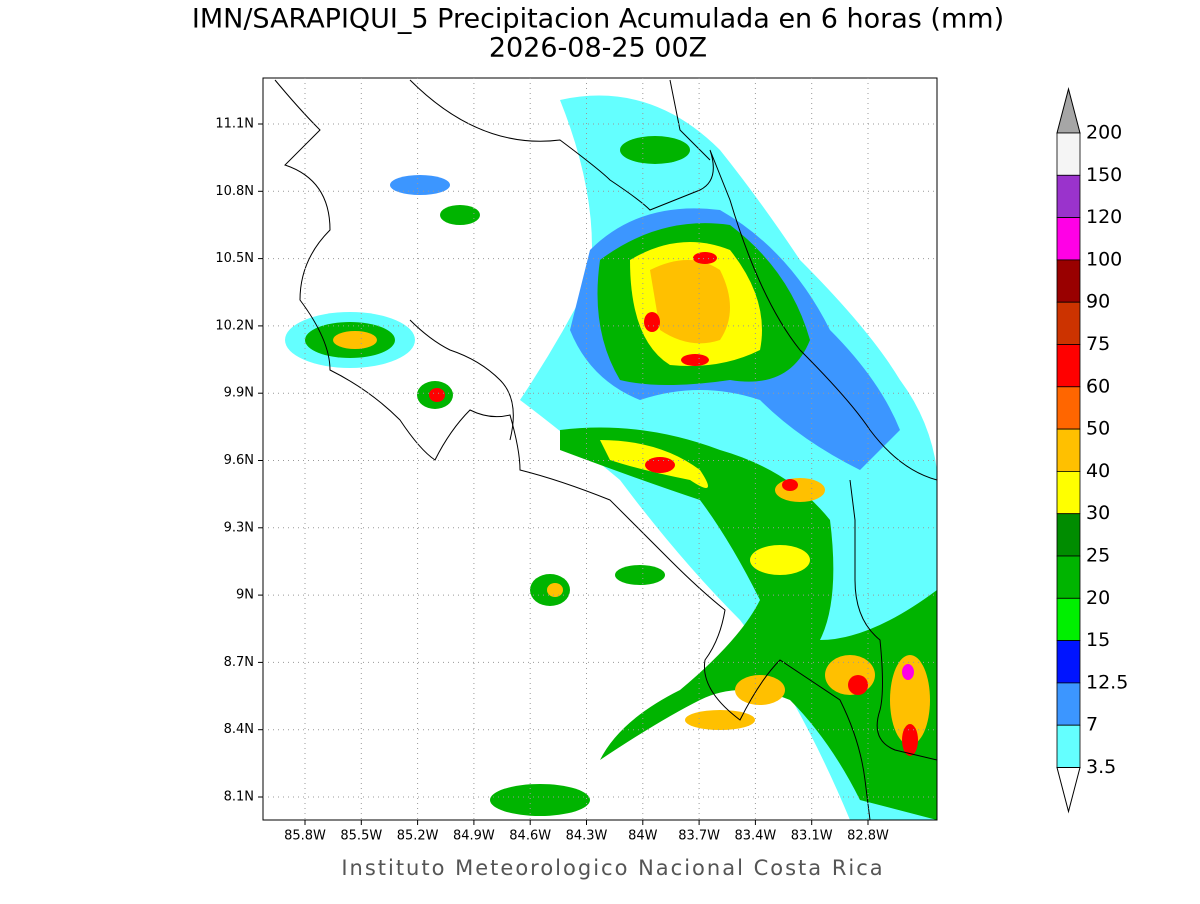 Image resolution: width=1200 pixels, height=904 pixels. Describe the element at coordinates (1104, 217) in the screenshot. I see `colorbar-label: 120` at that location.